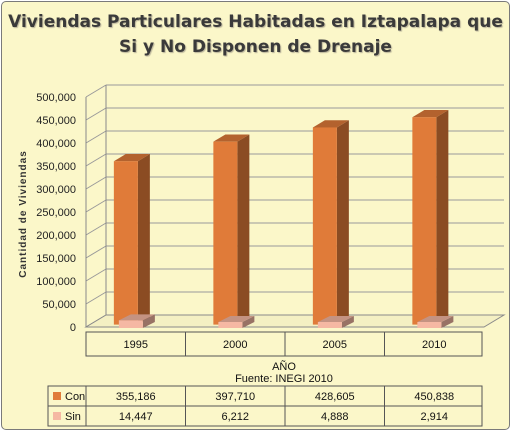  I want to click on bar-sin-2000, so click(236, 322).